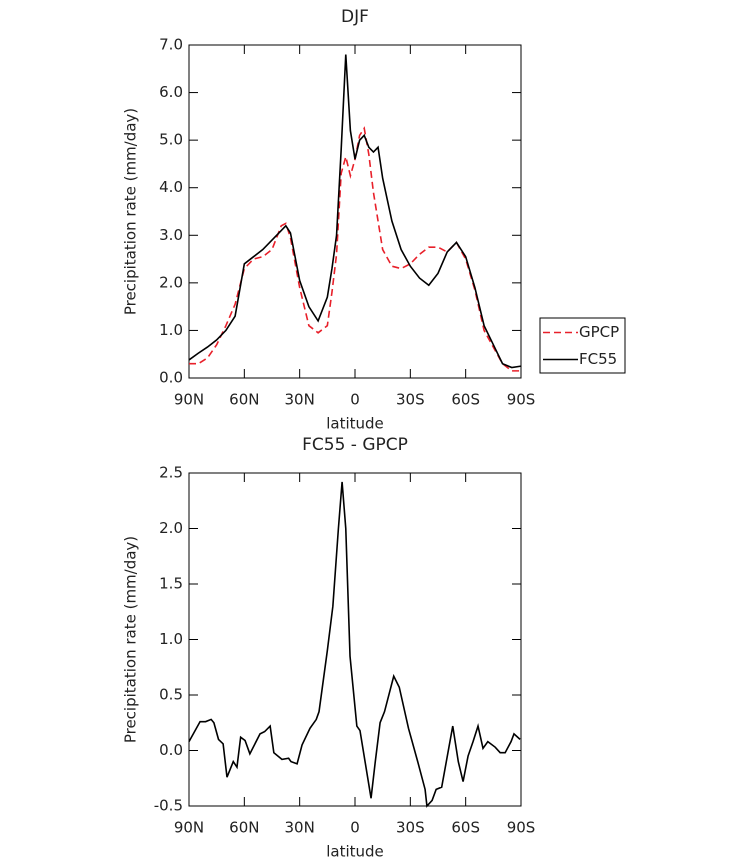 The image size is (733, 866). I want to click on legend-label: FC55, so click(598, 359).